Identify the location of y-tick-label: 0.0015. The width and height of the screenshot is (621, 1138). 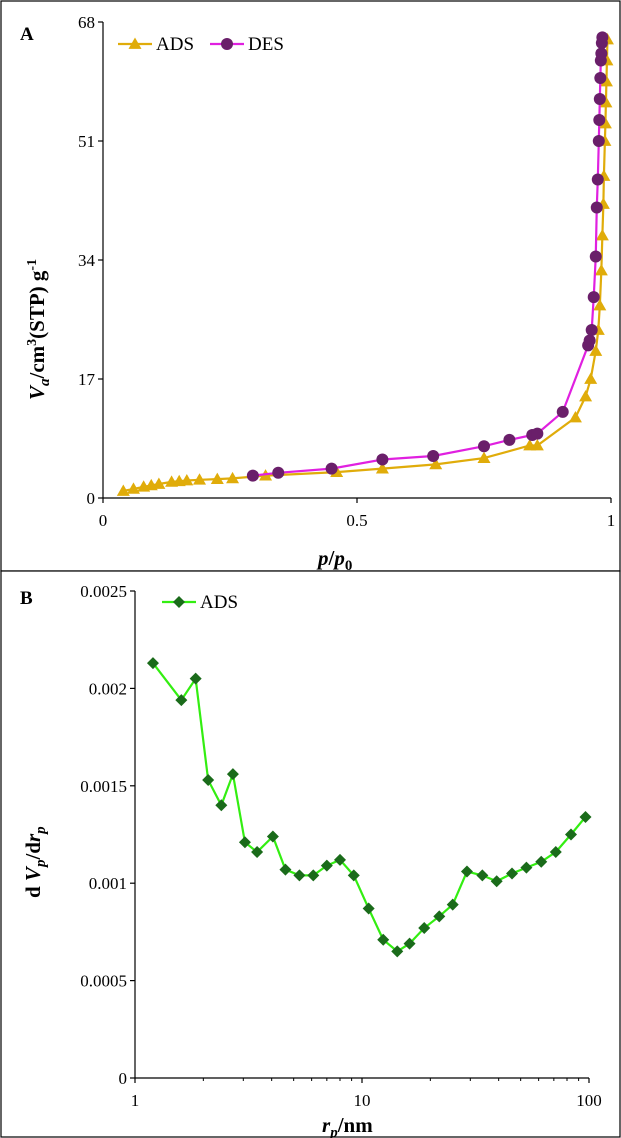
(103, 786).